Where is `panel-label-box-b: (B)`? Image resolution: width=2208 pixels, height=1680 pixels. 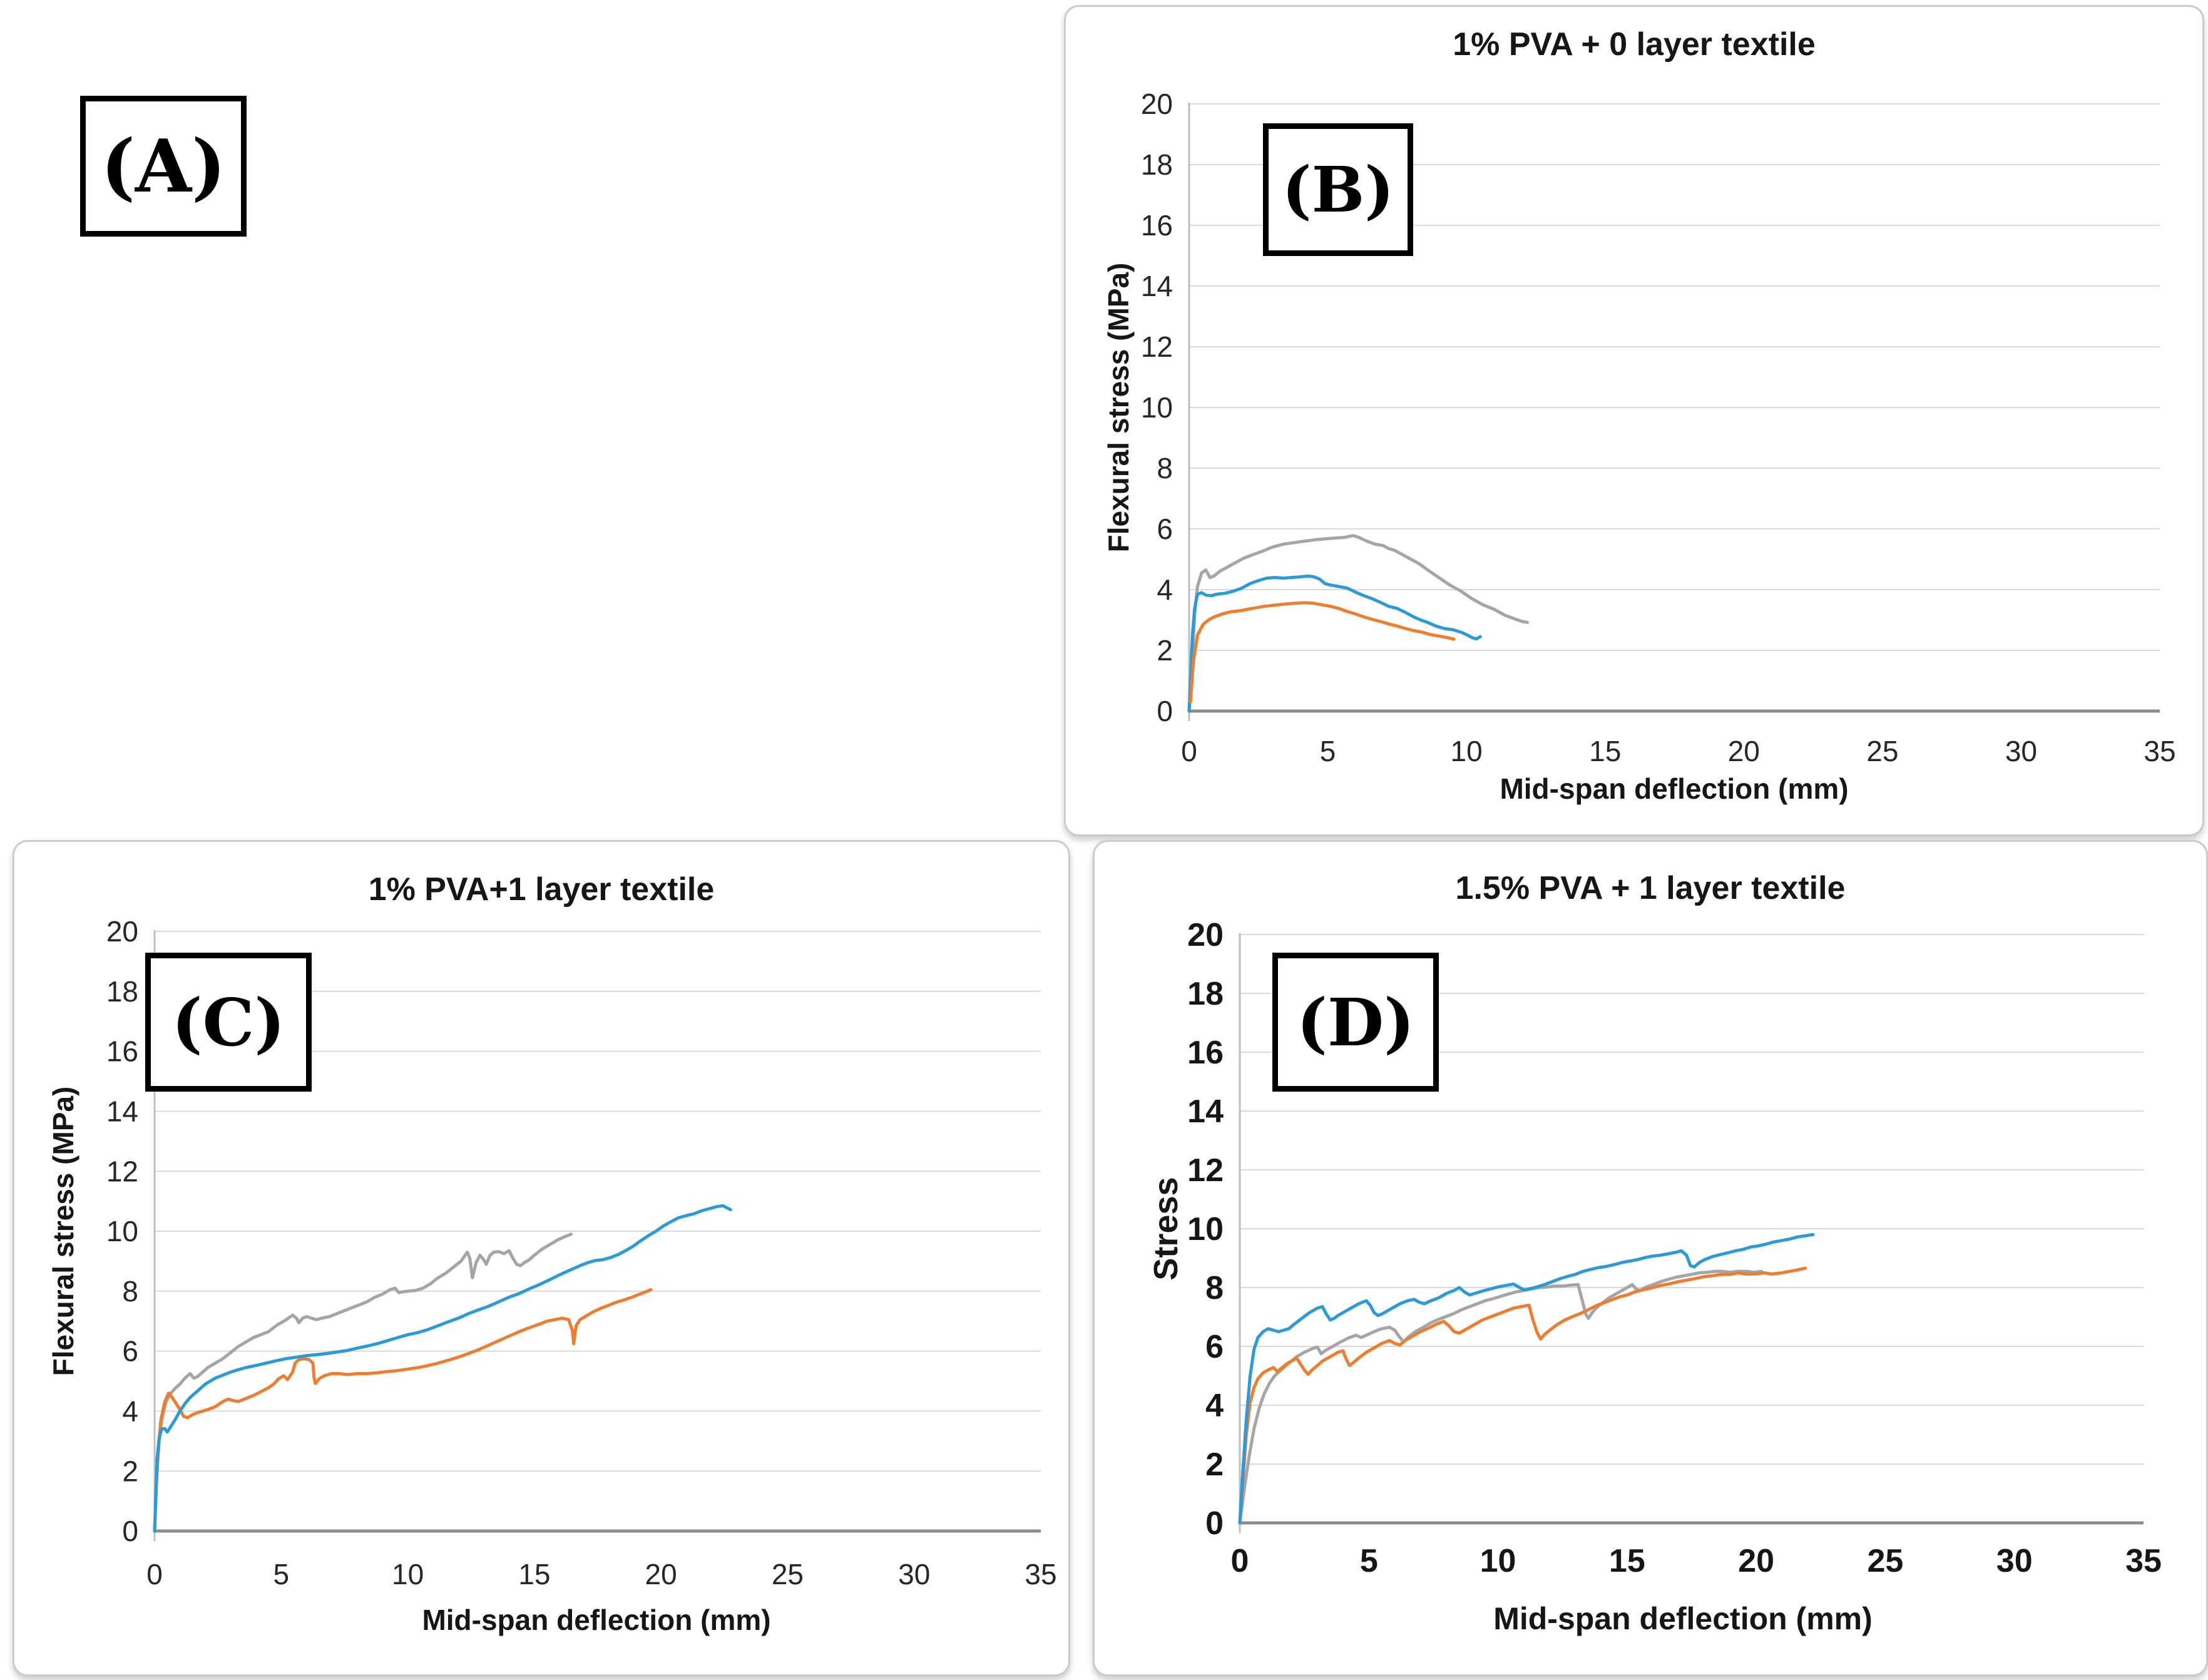
panel-label-box-b: (B) is located at coordinates (1338, 189).